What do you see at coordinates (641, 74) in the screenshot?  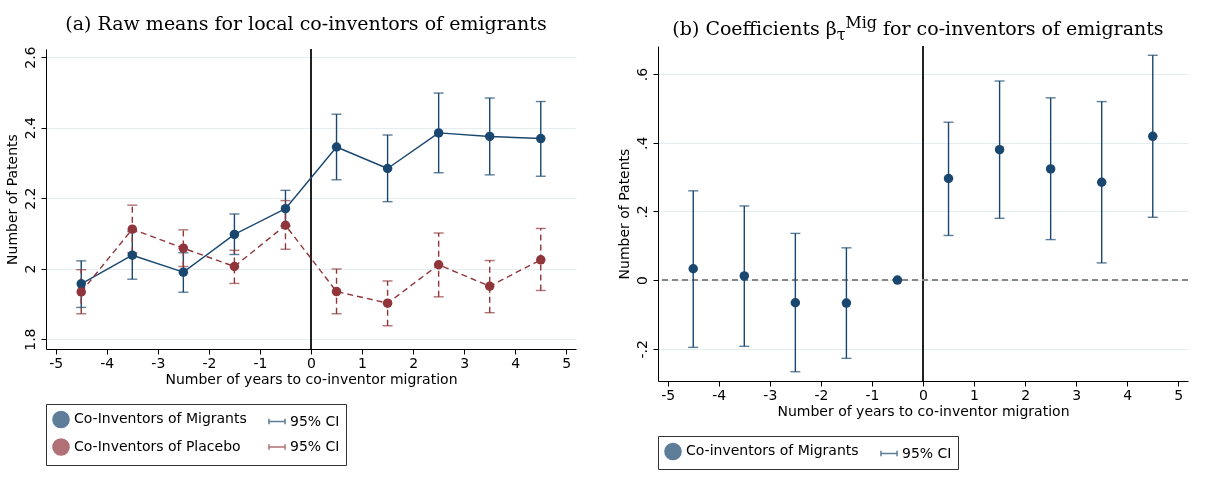 I see `y-tick-label: .6` at bounding box center [641, 74].